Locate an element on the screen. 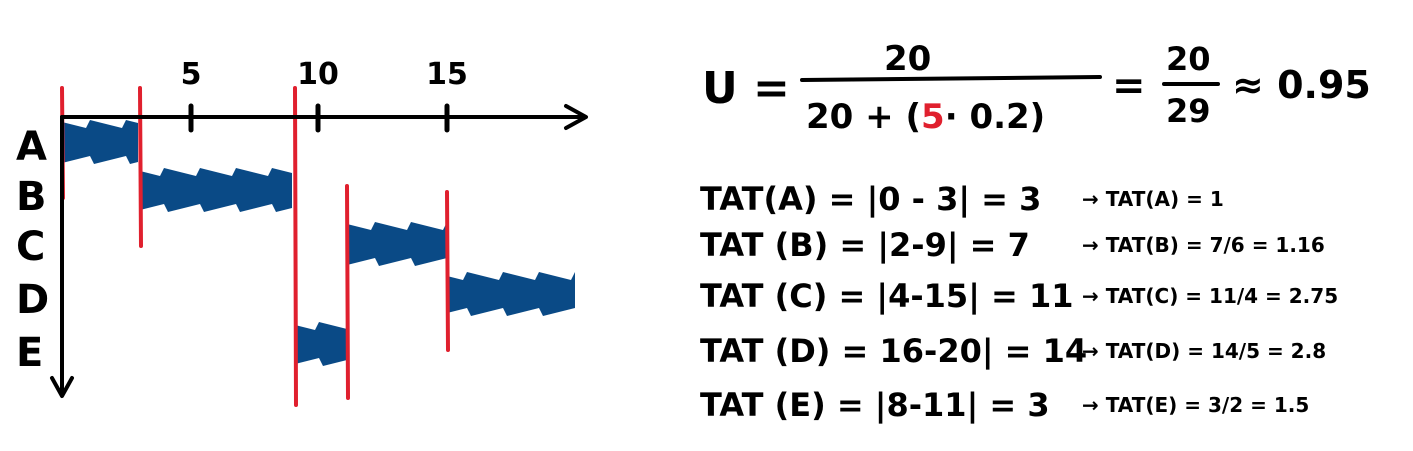  utilization-result: ≈ 0.95 is located at coordinates (1301, 85).